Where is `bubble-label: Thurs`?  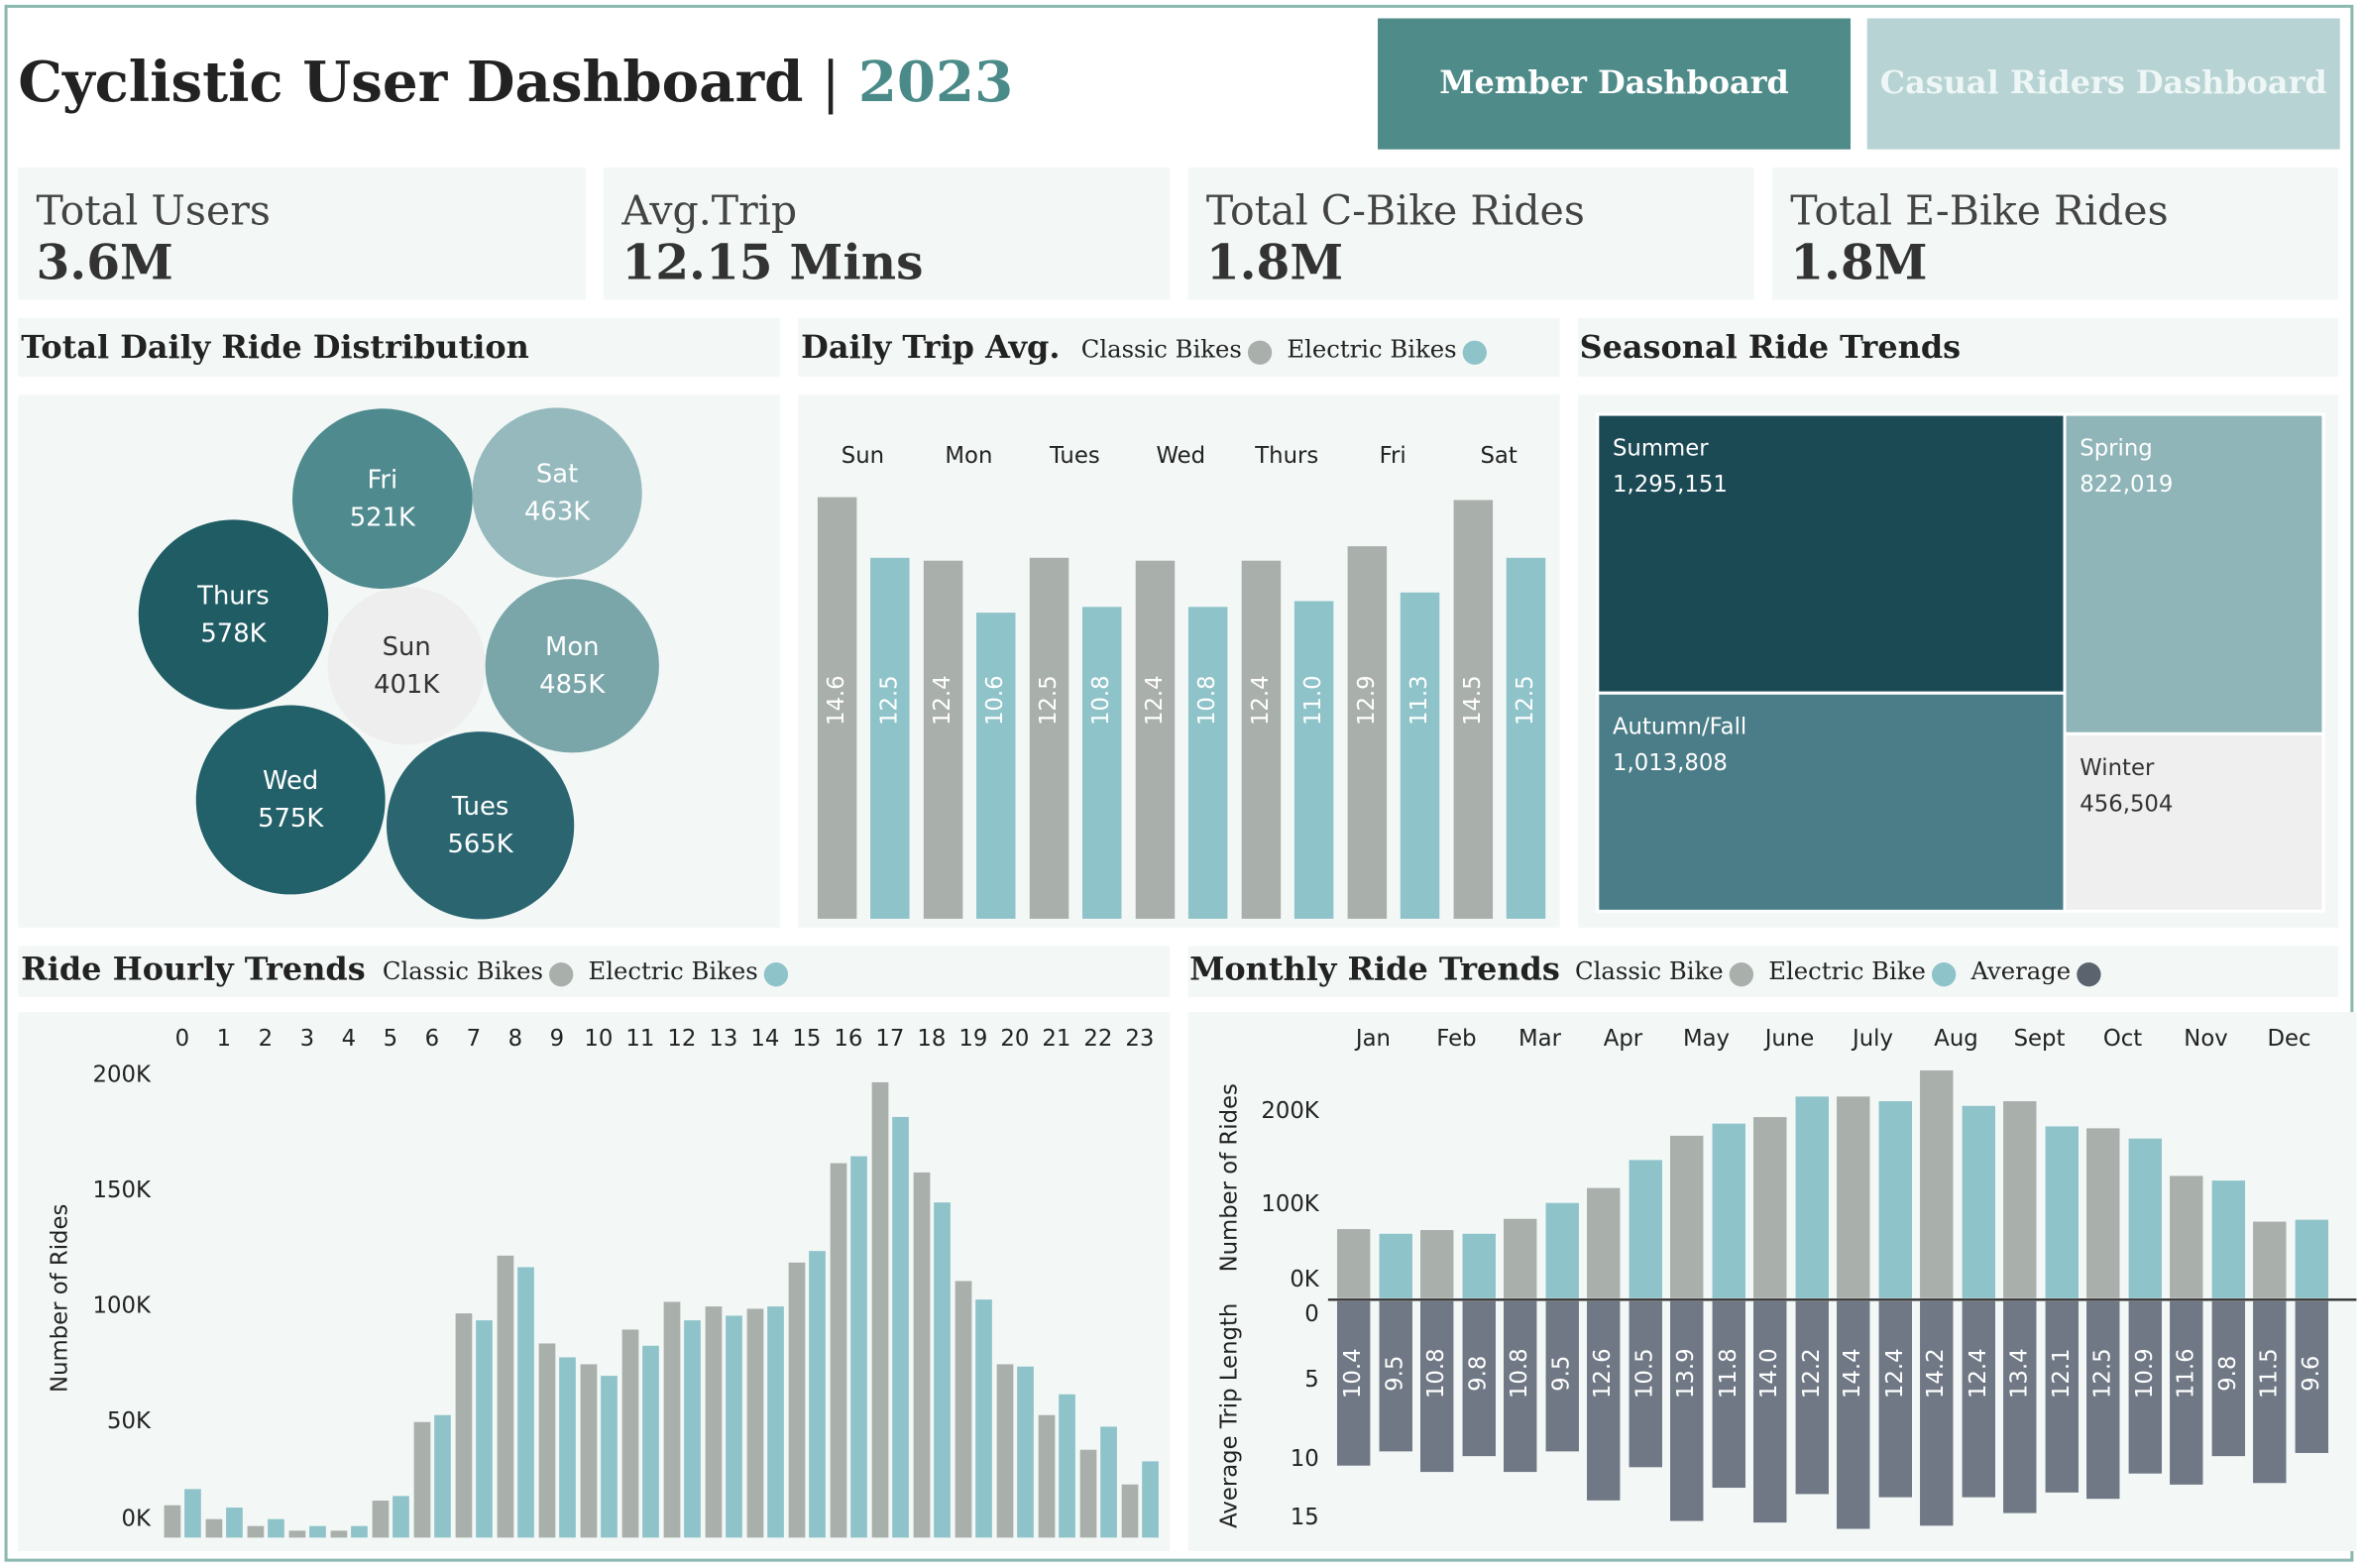 bubble-label: Thurs is located at coordinates (233, 596).